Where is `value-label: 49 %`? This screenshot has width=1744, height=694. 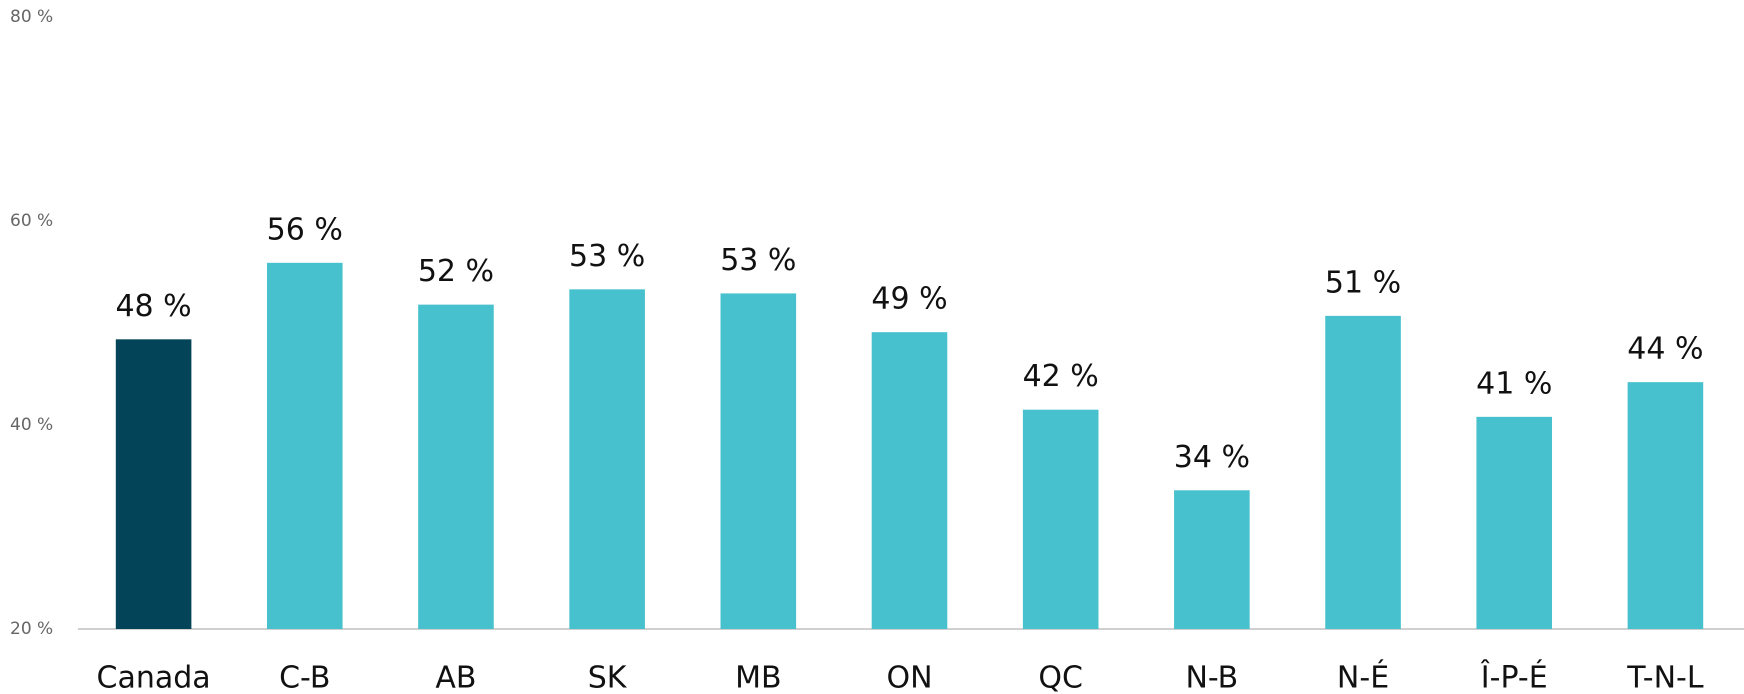
value-label: 49 % is located at coordinates (909, 299).